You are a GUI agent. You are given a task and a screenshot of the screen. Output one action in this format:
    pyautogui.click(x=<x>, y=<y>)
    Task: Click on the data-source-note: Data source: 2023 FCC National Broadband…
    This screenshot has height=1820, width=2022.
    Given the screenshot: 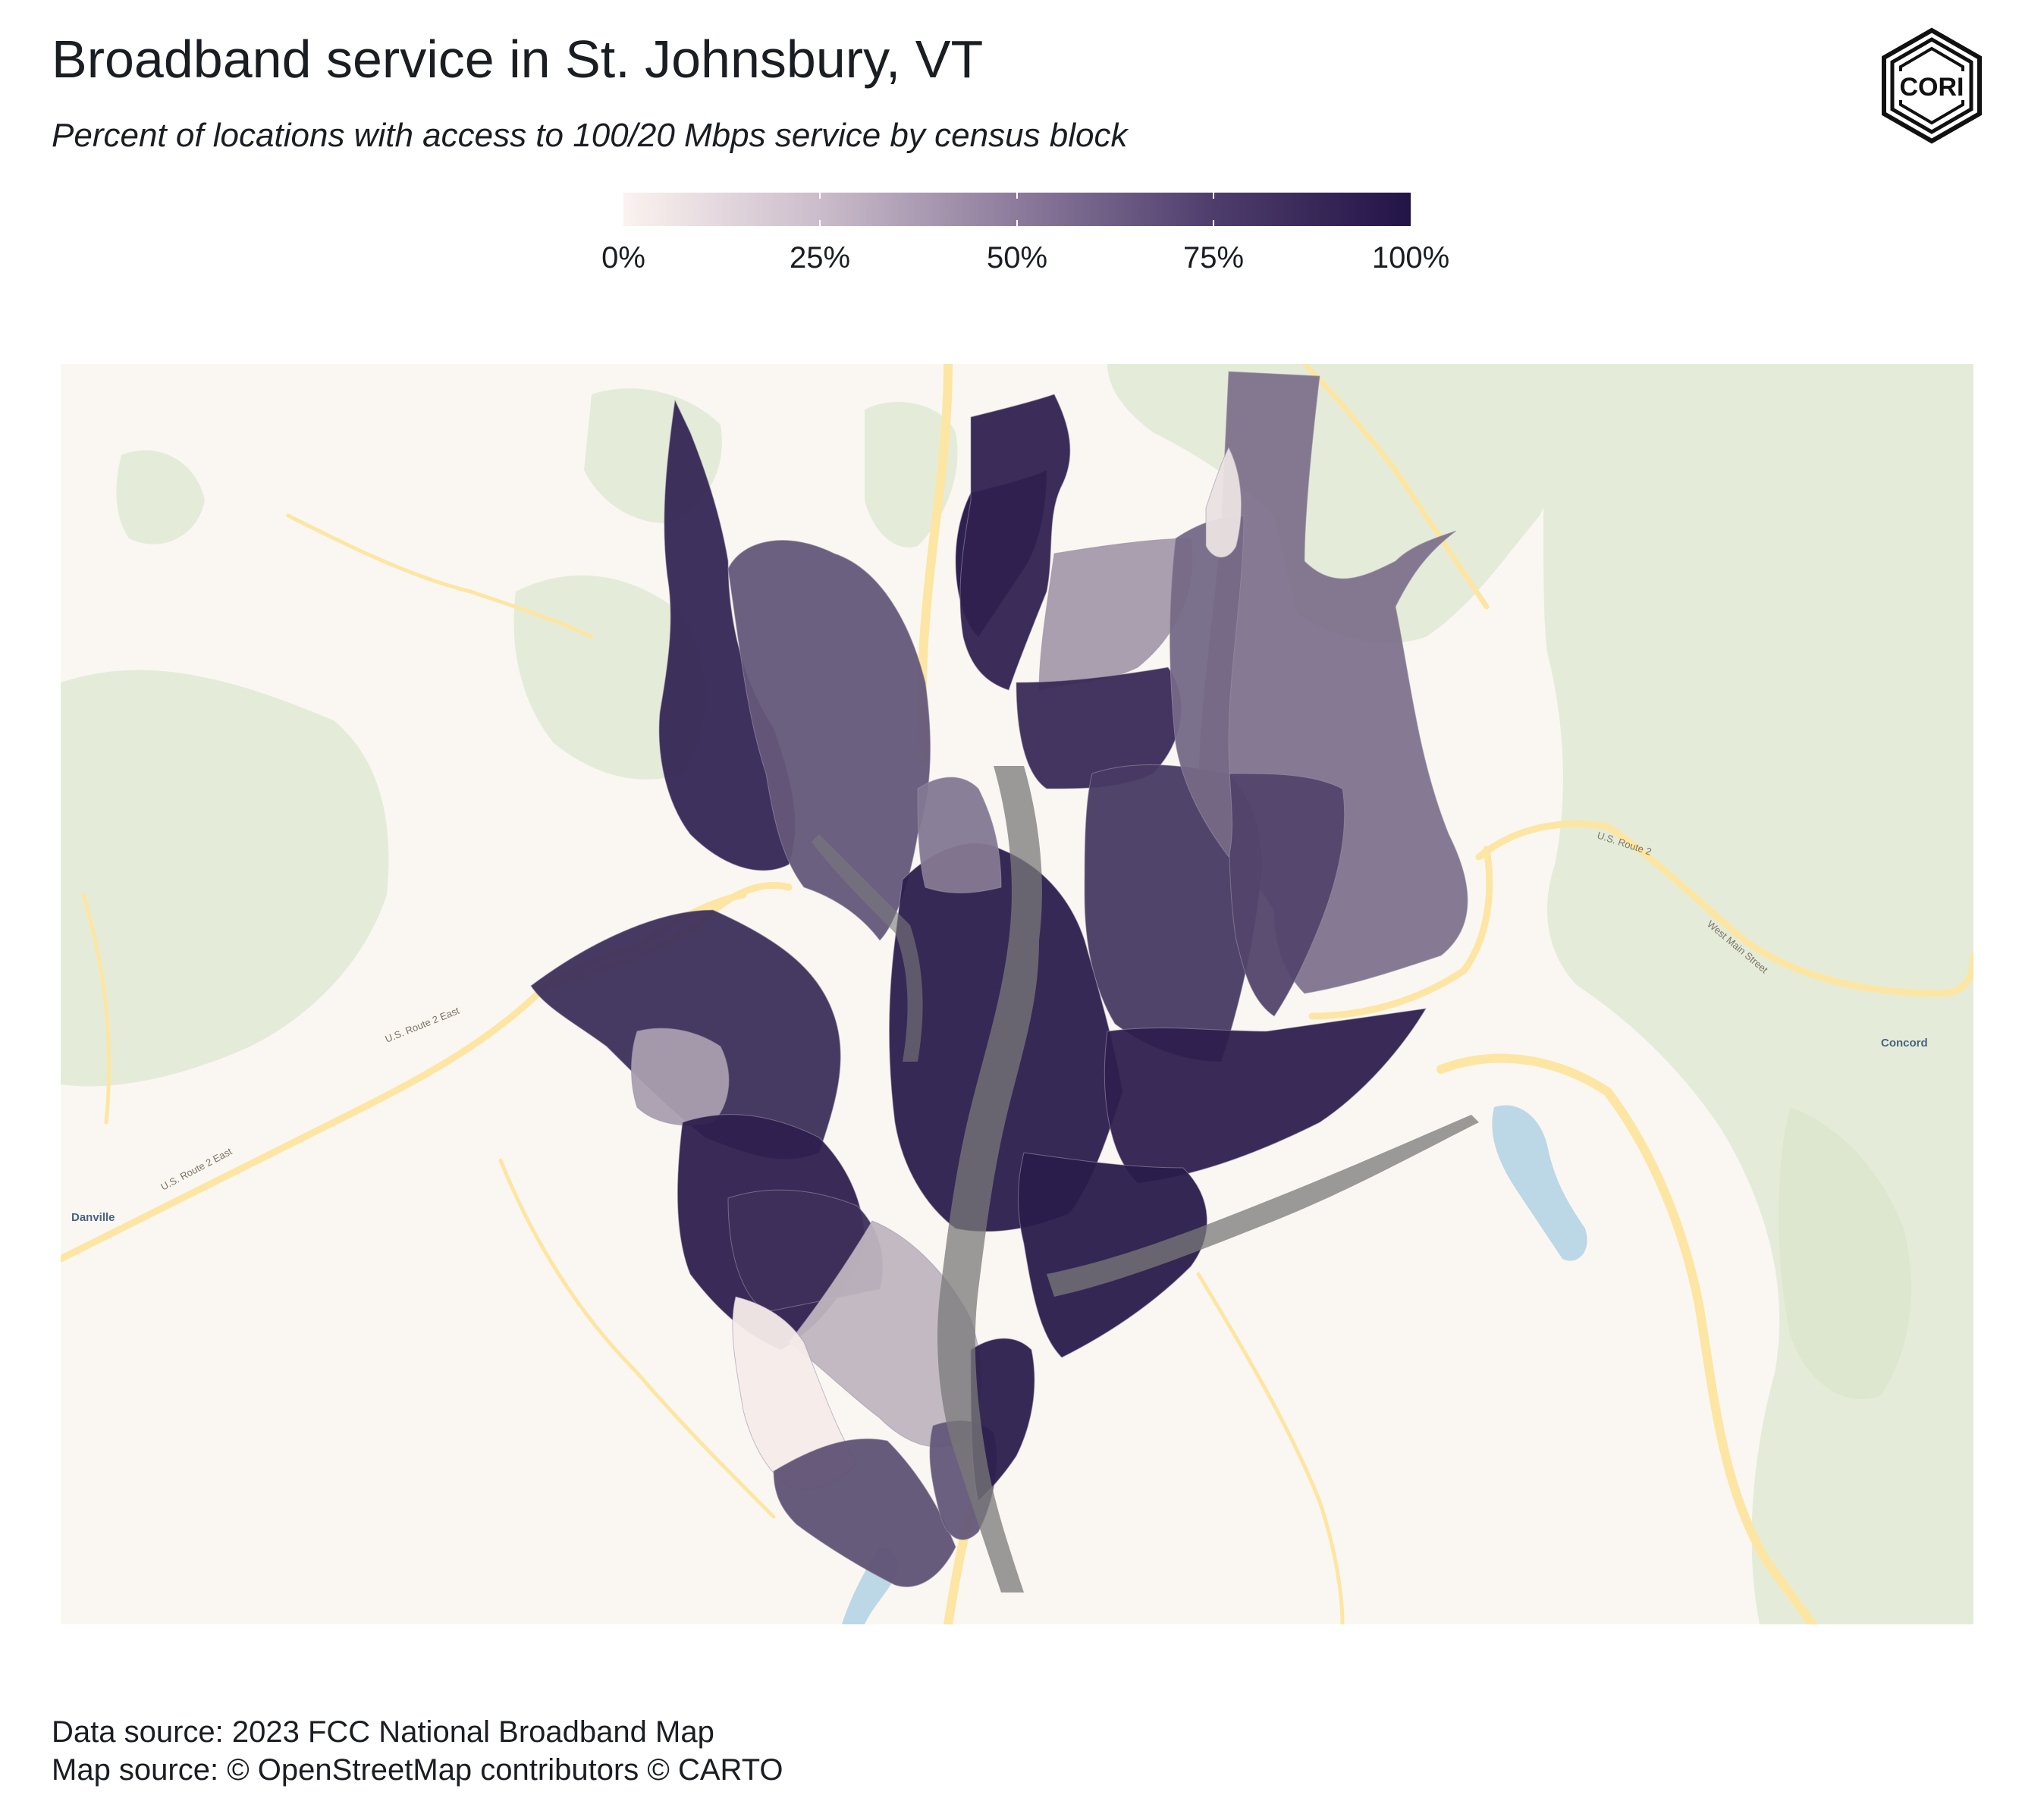 What is the action you would take?
    pyautogui.click(x=383, y=1732)
    